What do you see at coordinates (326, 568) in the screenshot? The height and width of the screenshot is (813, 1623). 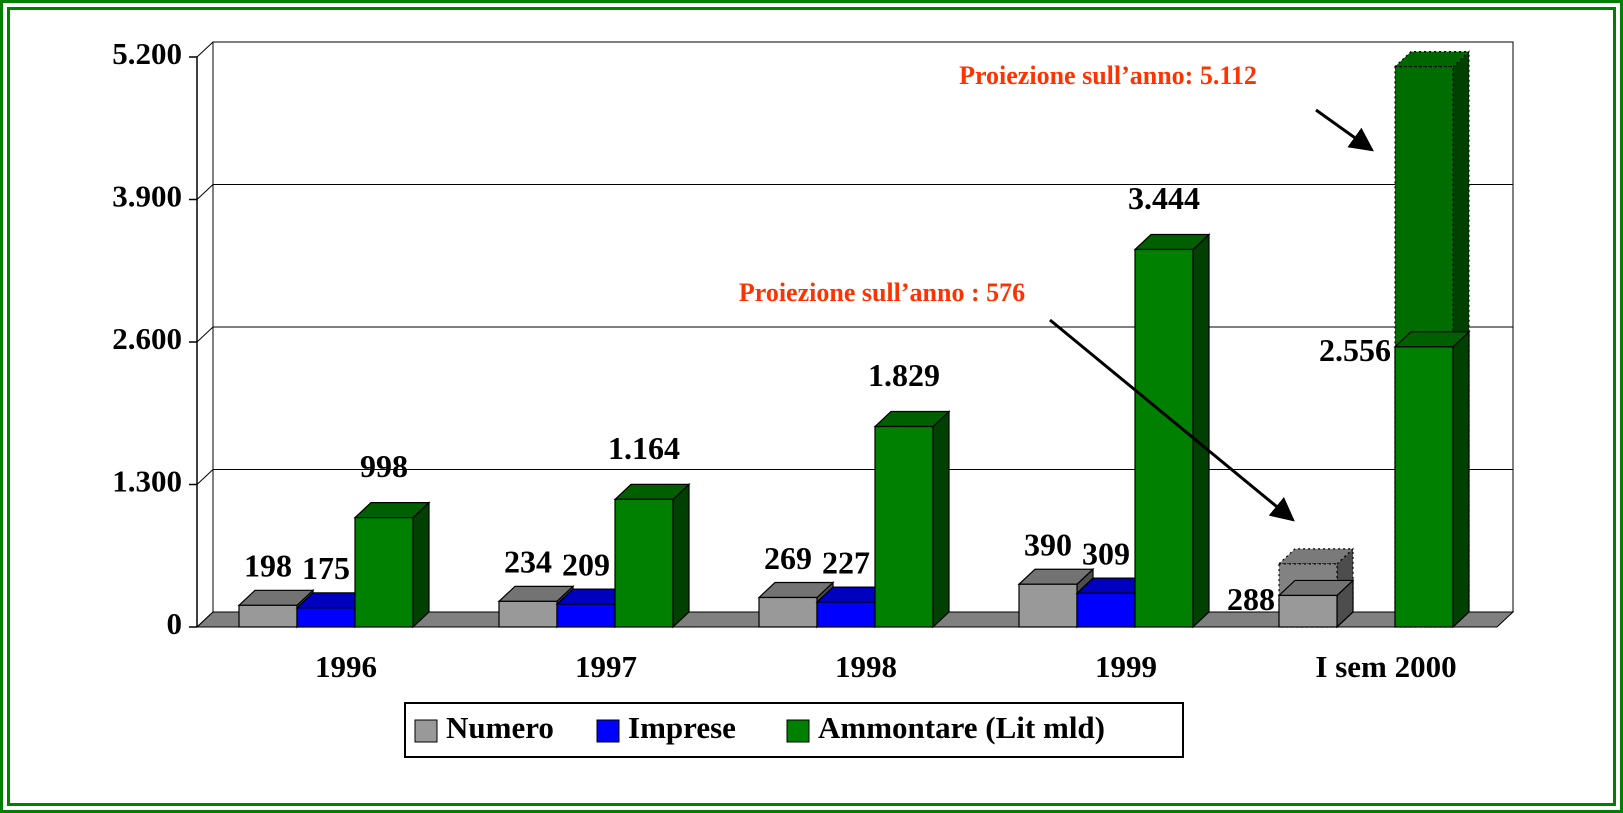 I see `data-label: 175` at bounding box center [326, 568].